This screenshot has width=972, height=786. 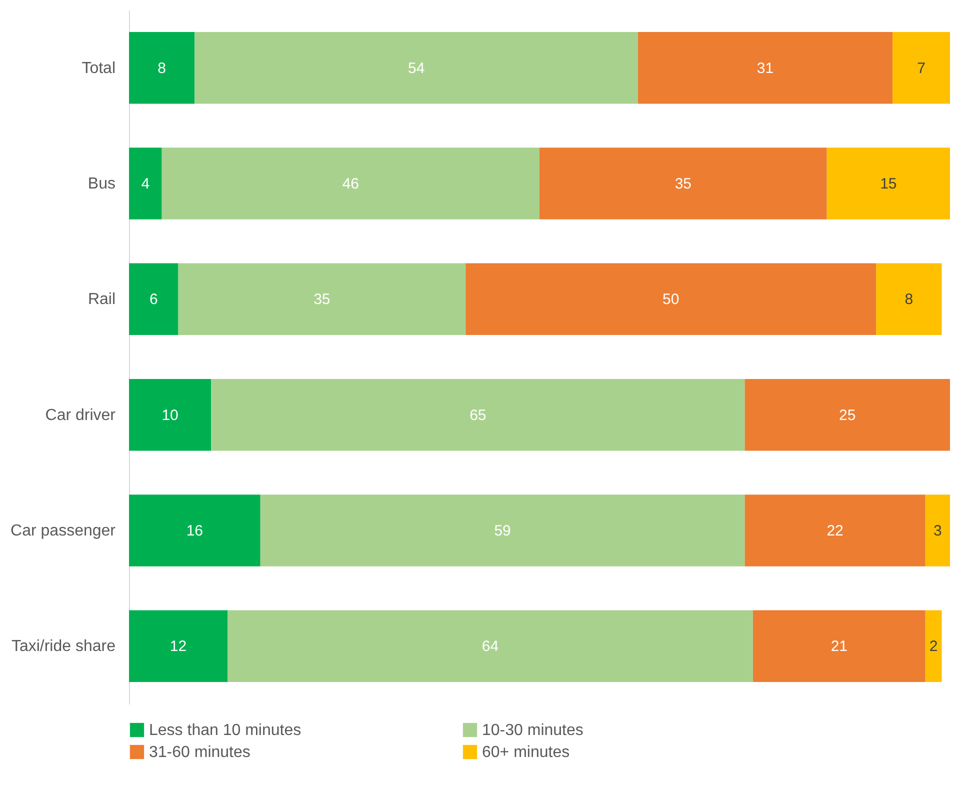 What do you see at coordinates (199, 752) in the screenshot?
I see `legend-label: 31-60 minutes` at bounding box center [199, 752].